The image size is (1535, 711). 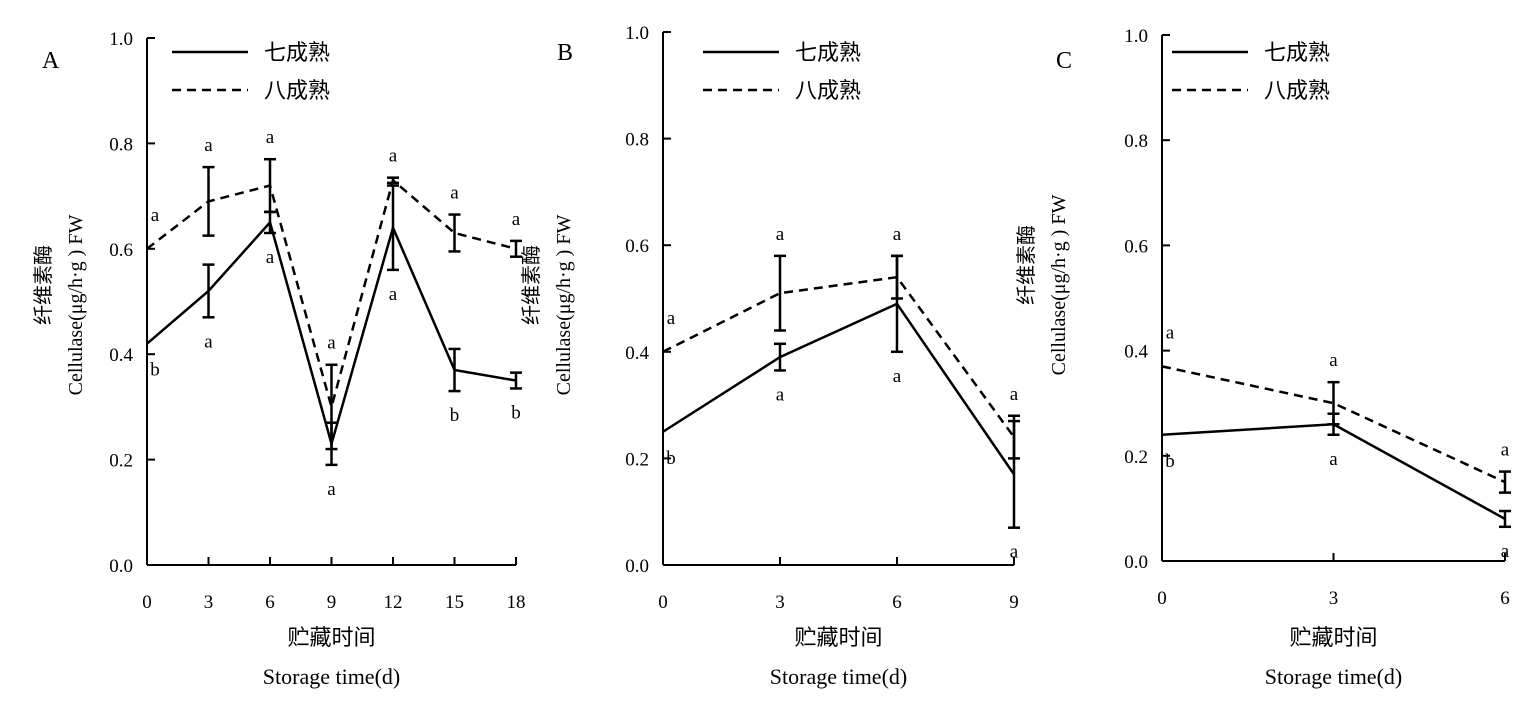 I want to click on panel-letter: C, so click(x=1064, y=61).